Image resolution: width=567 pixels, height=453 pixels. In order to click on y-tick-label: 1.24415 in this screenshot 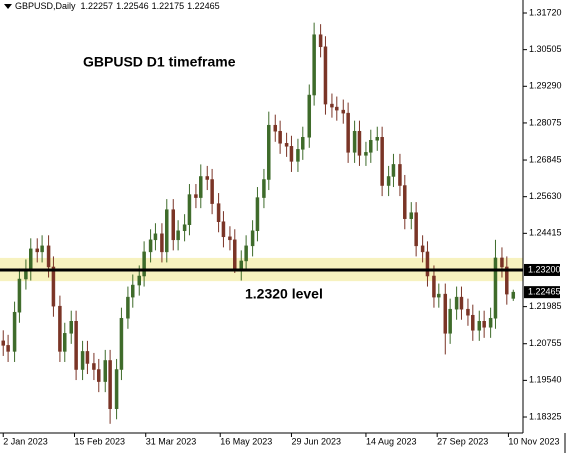, I will do `click(545, 233)`.